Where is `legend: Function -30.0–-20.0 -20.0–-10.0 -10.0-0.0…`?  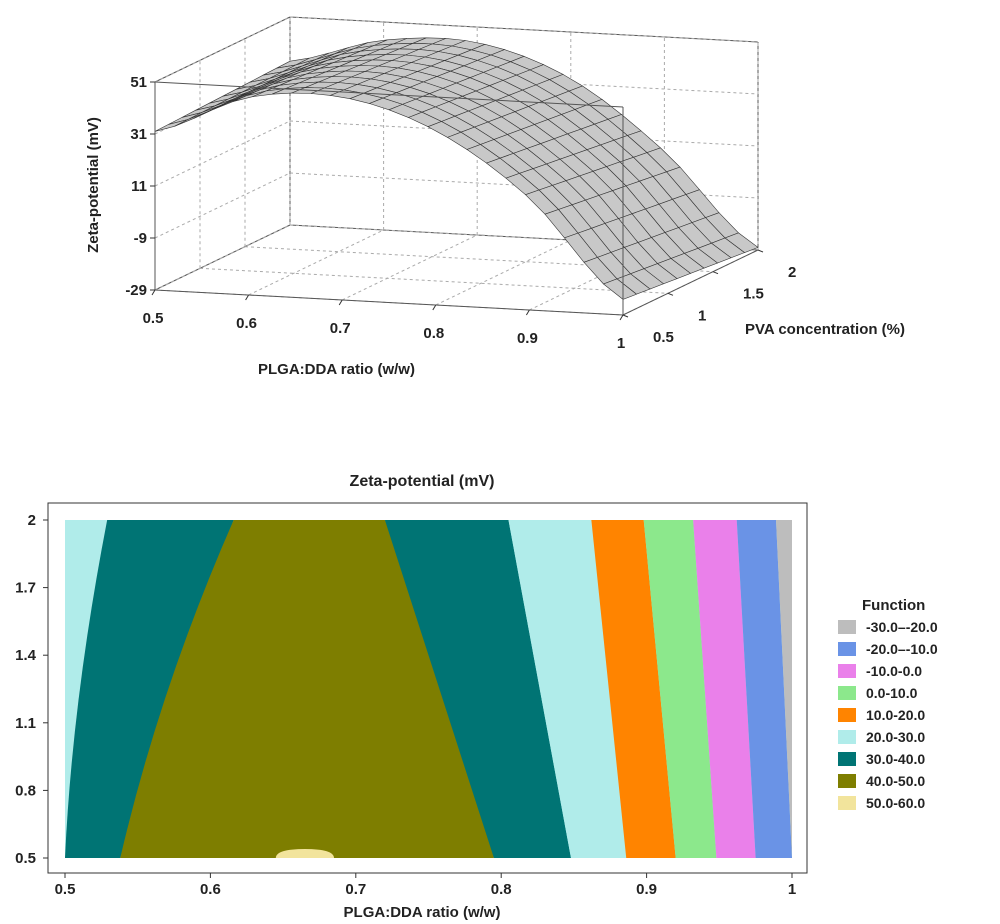
legend: Function -30.0–-20.0 -20.0–-10.0 -10.0-0.0… is located at coordinates (888, 704).